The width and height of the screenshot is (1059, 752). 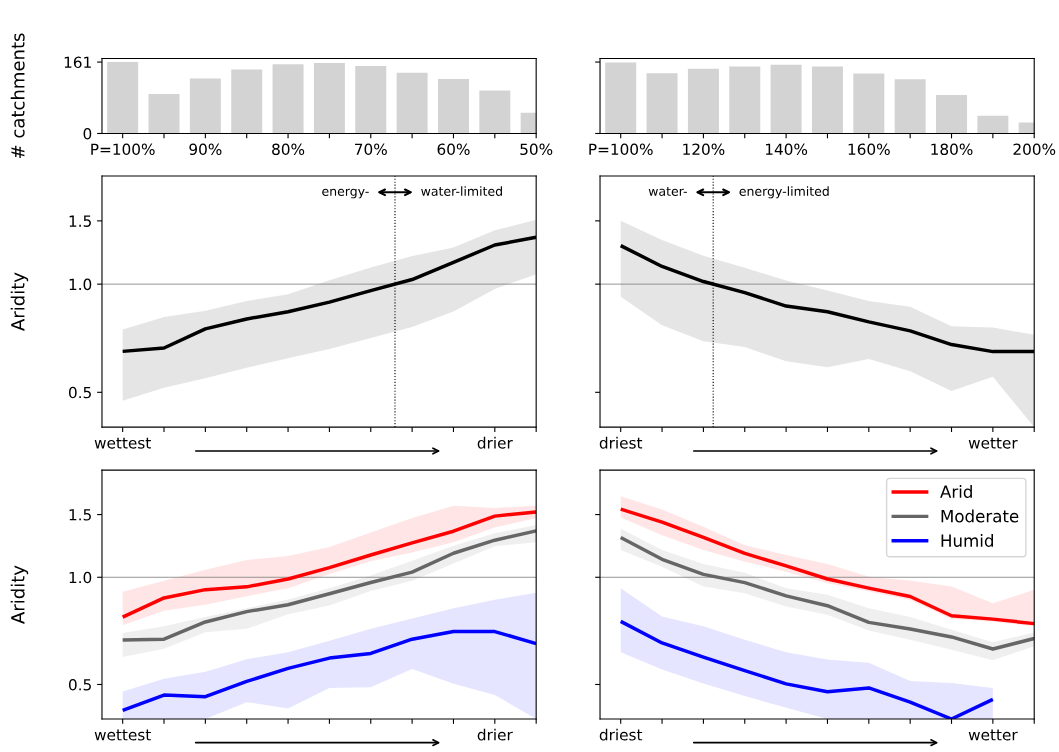 What do you see at coordinates (288, 149) in the screenshot?
I see `x-tick-label: 80%` at bounding box center [288, 149].